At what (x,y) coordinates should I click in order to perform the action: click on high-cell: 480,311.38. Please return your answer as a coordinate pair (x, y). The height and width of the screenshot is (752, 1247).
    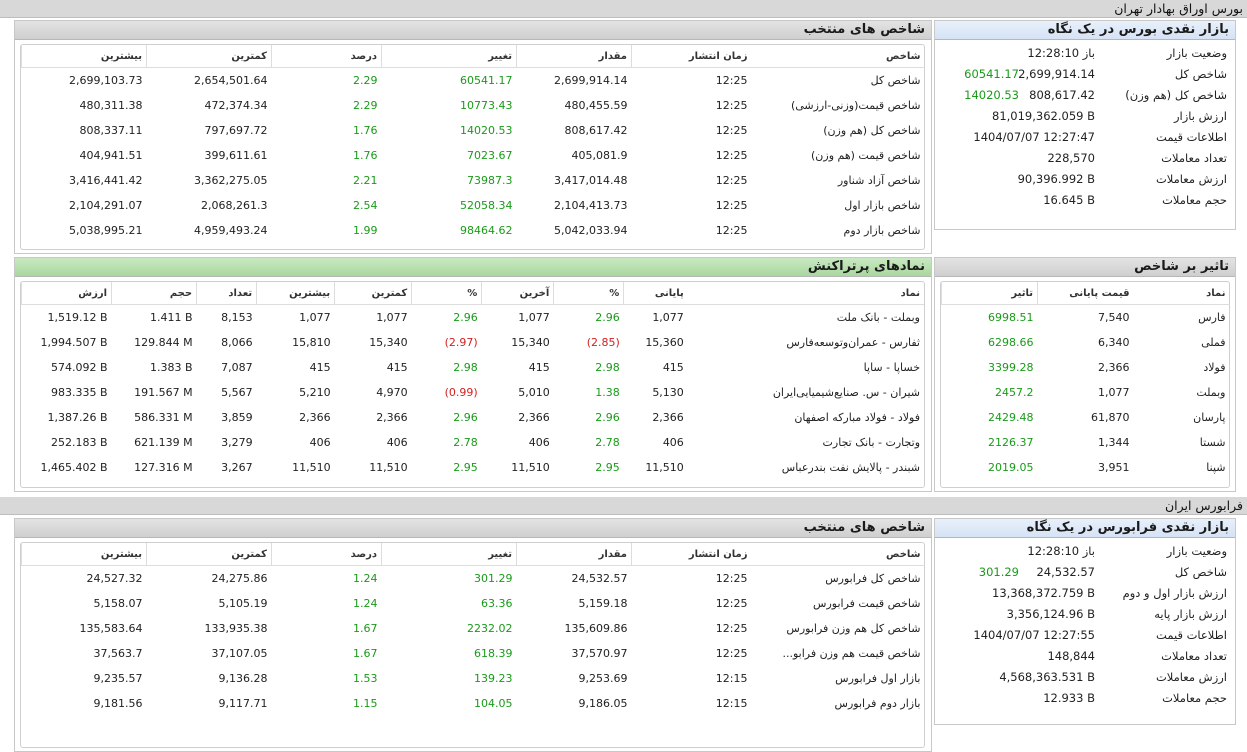
    Looking at the image, I should click on (111, 105).